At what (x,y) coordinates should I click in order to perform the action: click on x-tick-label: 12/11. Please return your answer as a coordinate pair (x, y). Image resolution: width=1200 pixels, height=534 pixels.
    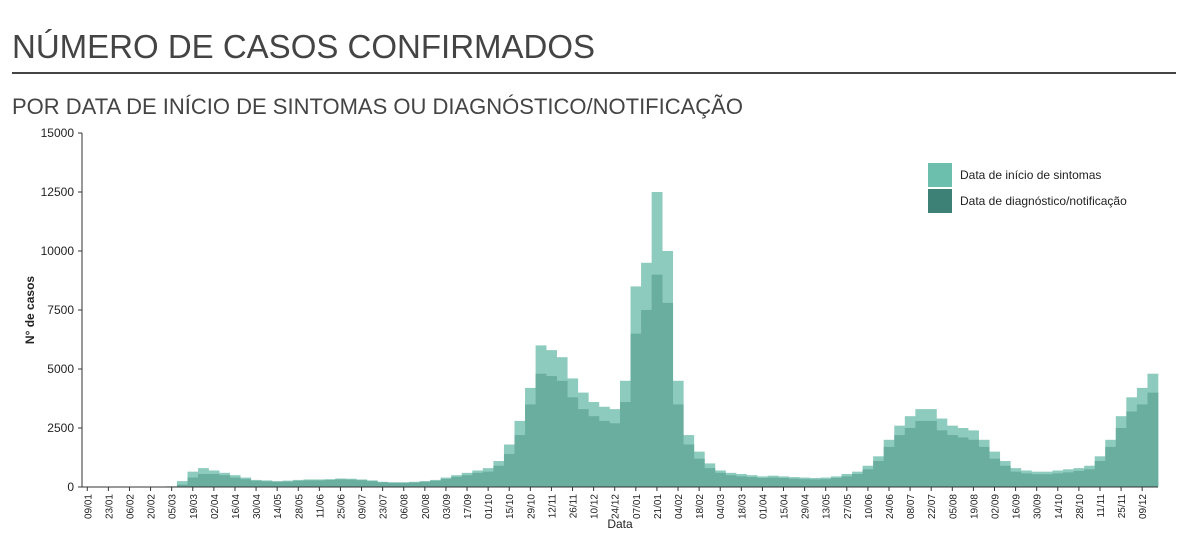
    Looking at the image, I should click on (552, 506).